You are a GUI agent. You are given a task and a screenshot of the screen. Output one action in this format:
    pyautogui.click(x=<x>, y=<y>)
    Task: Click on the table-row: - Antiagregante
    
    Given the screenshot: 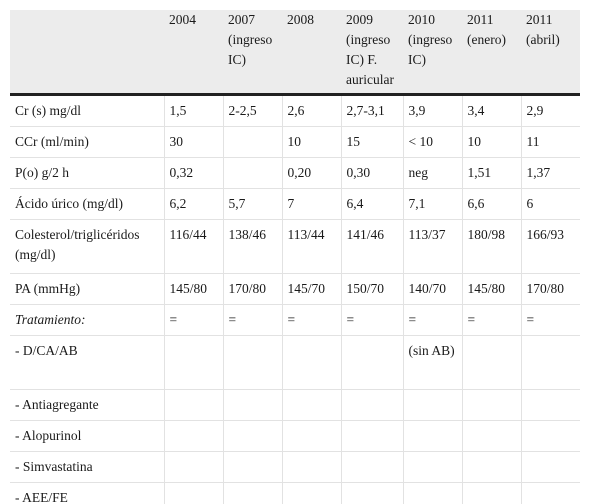 What is the action you would take?
    pyautogui.click(x=295, y=405)
    